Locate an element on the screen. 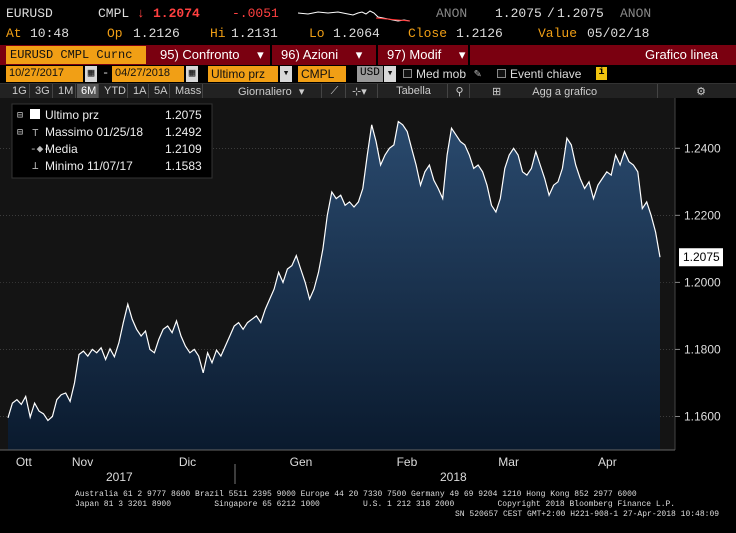 Image resolution: width=736 pixels, height=533 pixels. chart-type-title: Grafico linea is located at coordinates (681, 54).